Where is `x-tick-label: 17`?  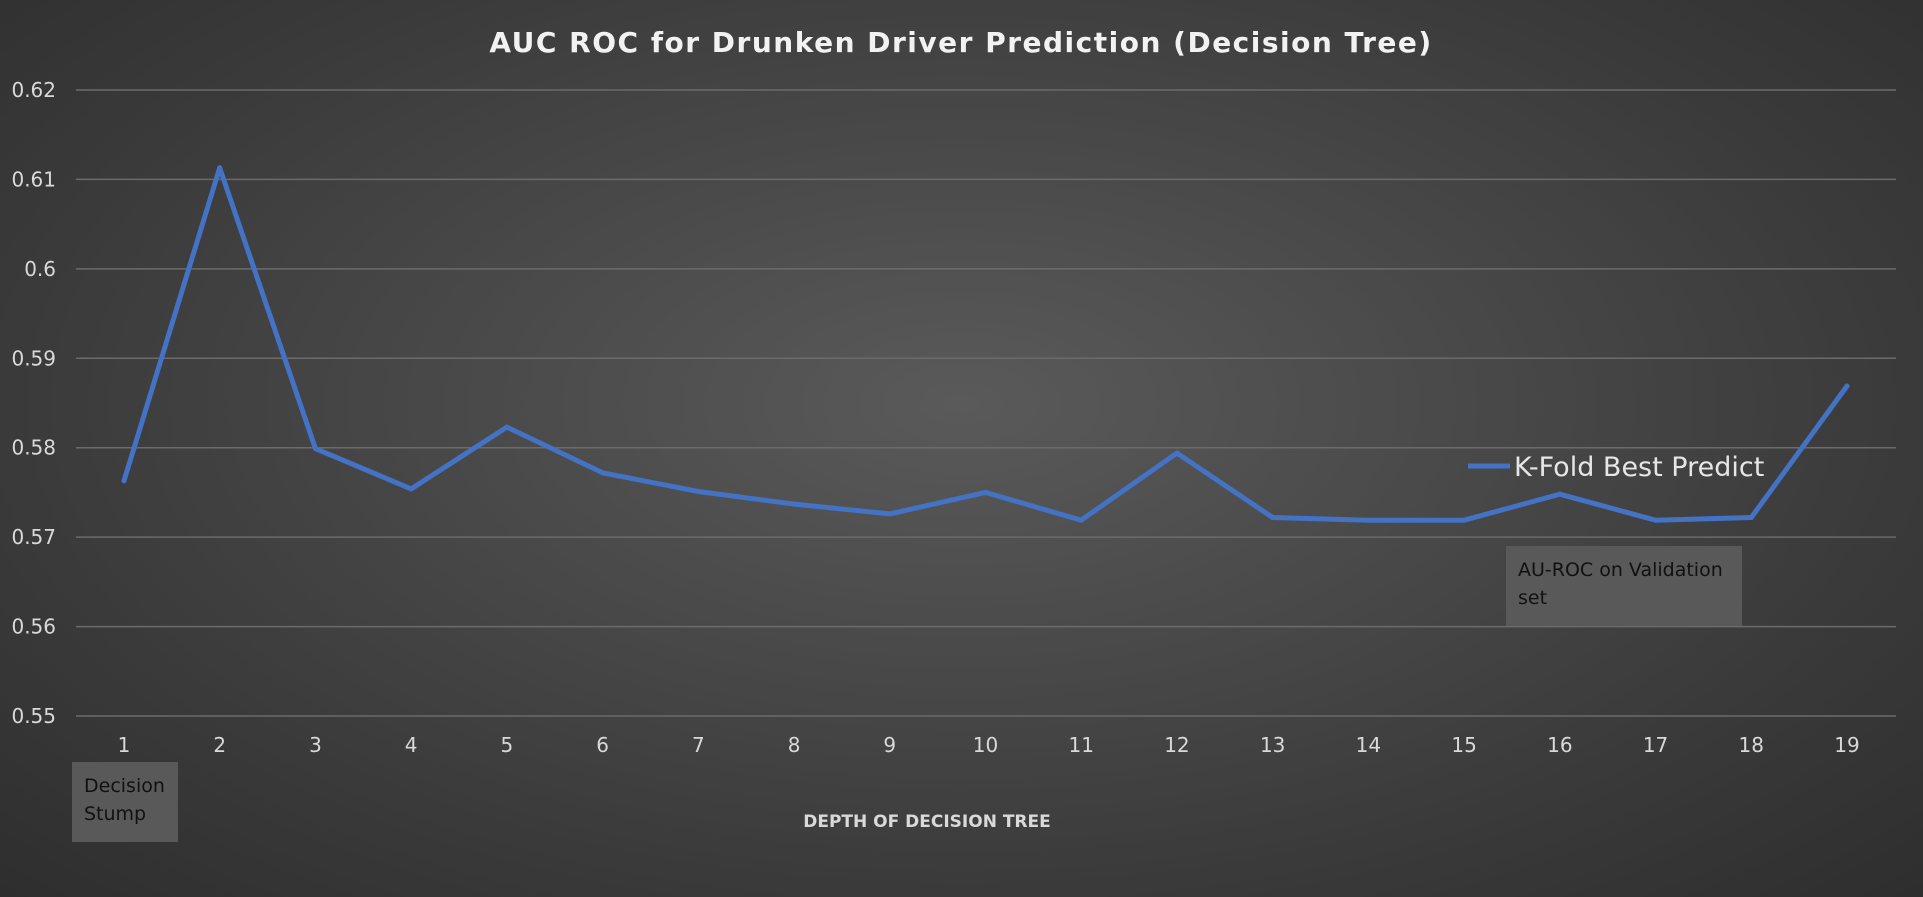 x-tick-label: 17 is located at coordinates (1655, 745).